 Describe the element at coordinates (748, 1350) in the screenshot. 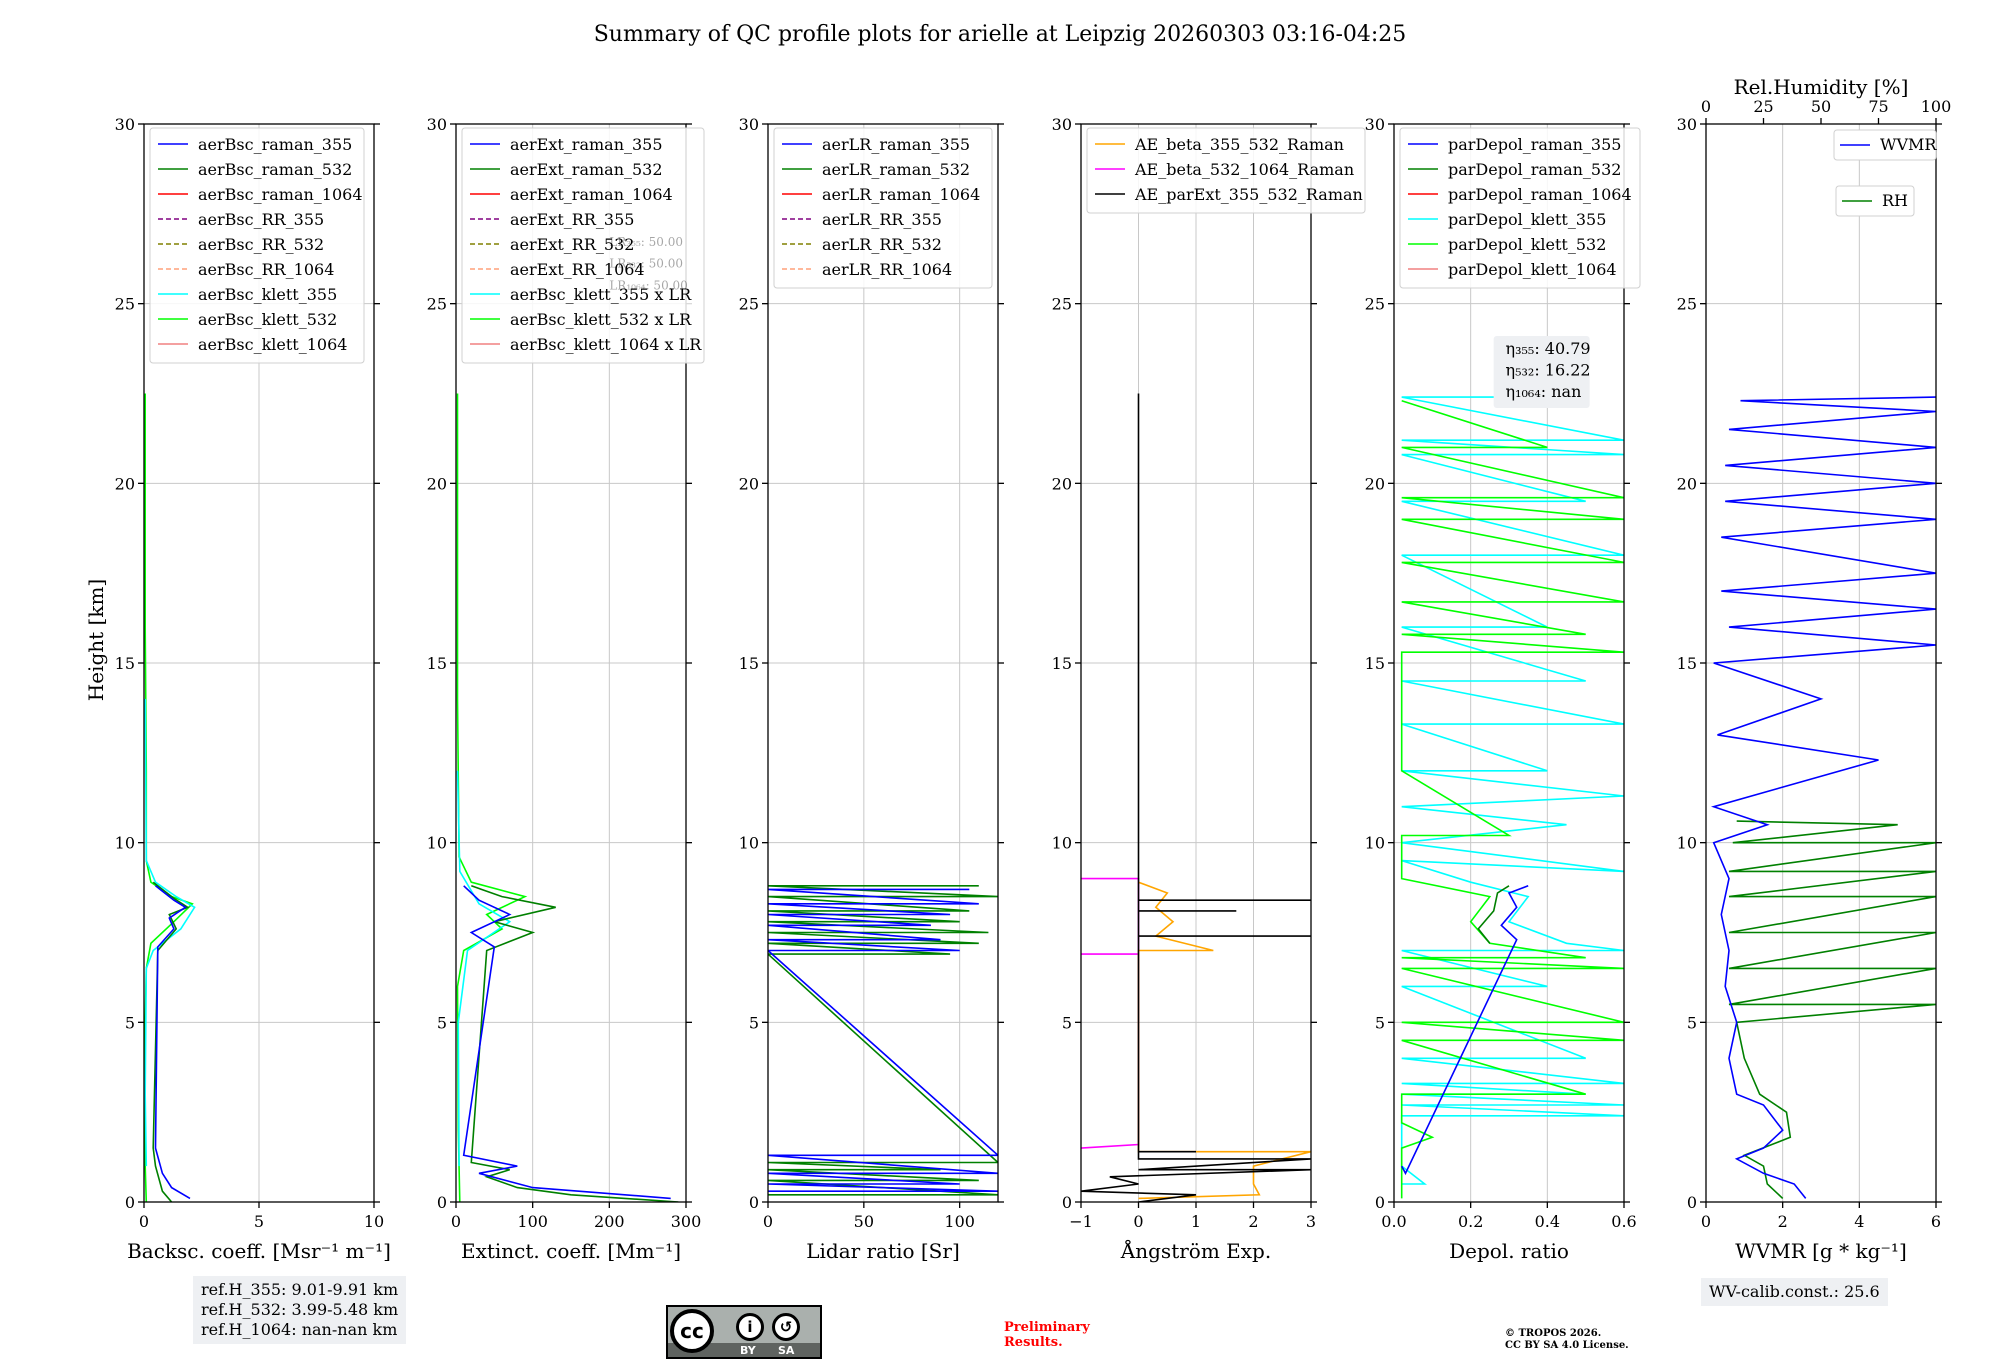

I see `cc-by-label: BY` at that location.